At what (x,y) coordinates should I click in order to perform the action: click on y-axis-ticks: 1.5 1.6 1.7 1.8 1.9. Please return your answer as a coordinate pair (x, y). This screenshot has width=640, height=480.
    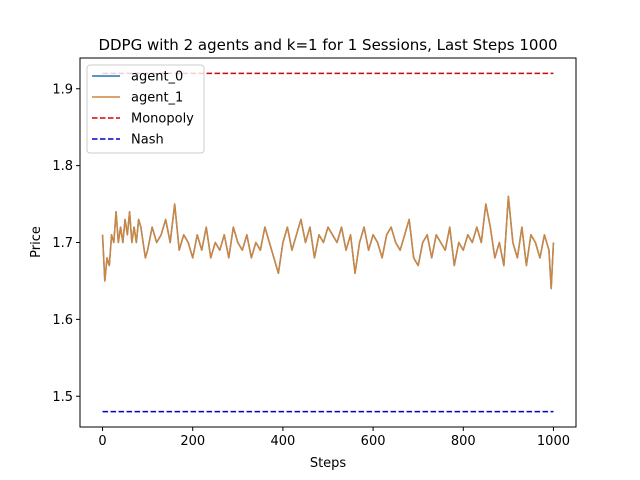
    Looking at the image, I should click on (66, 243).